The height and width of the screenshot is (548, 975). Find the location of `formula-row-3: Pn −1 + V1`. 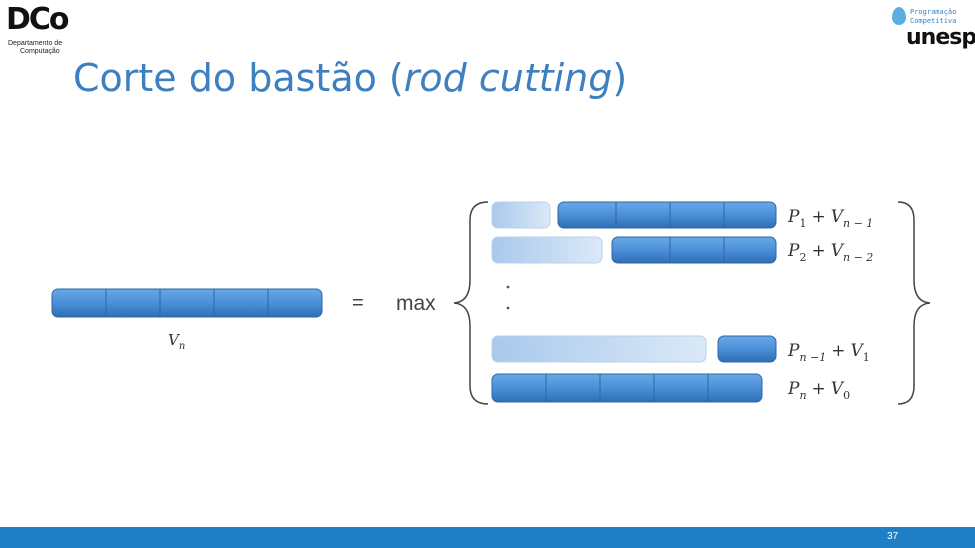

formula-row-3: Pn −1 + V1 is located at coordinates (828, 352).